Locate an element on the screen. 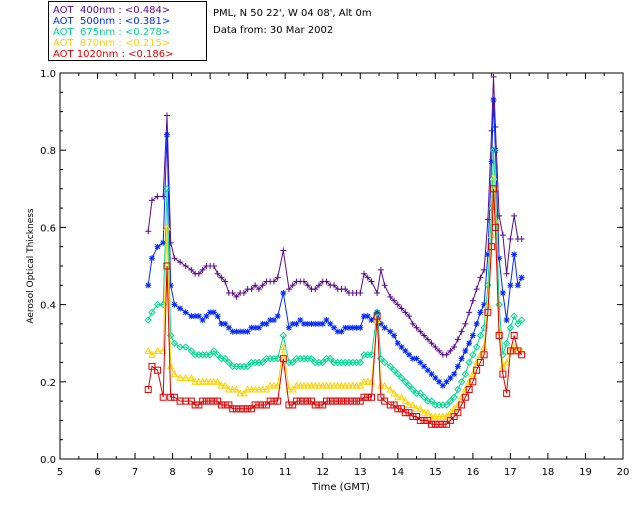 The width and height of the screenshot is (640, 512). y-tick-label: 1.0 is located at coordinates (48, 74).